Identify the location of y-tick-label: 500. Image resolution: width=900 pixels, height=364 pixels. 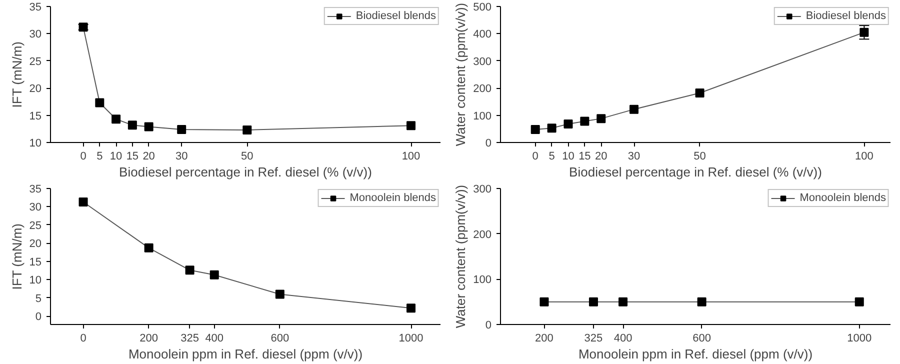
(482, 8).